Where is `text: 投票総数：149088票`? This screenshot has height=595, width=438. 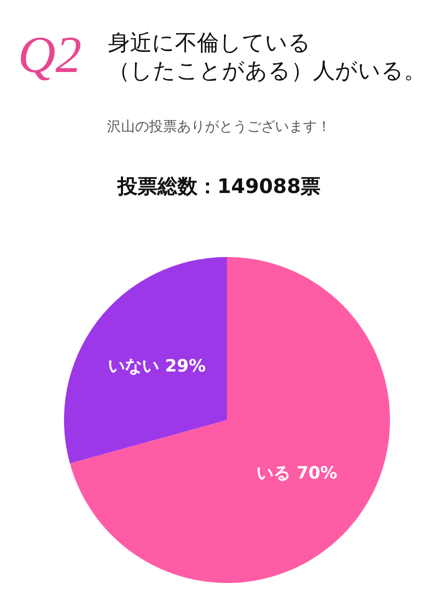 text: 投票総数：149088票 is located at coordinates (219, 186).